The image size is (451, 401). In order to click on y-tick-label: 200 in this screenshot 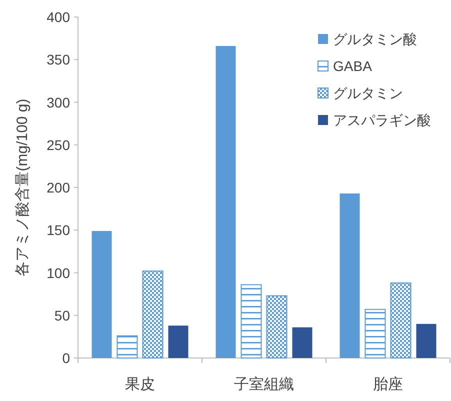, I will do `click(58, 188)`.